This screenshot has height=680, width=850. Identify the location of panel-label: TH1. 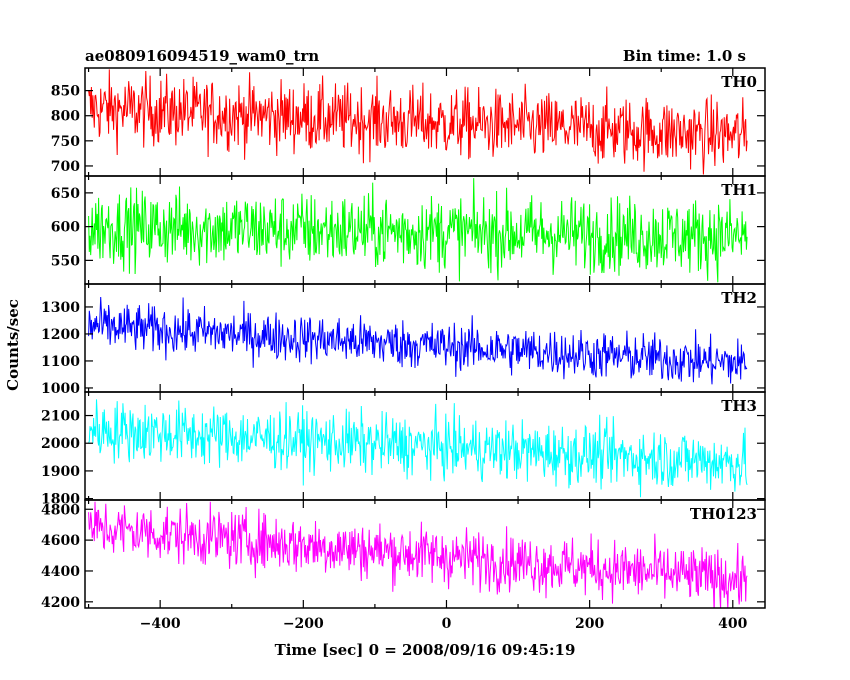
(739, 190).